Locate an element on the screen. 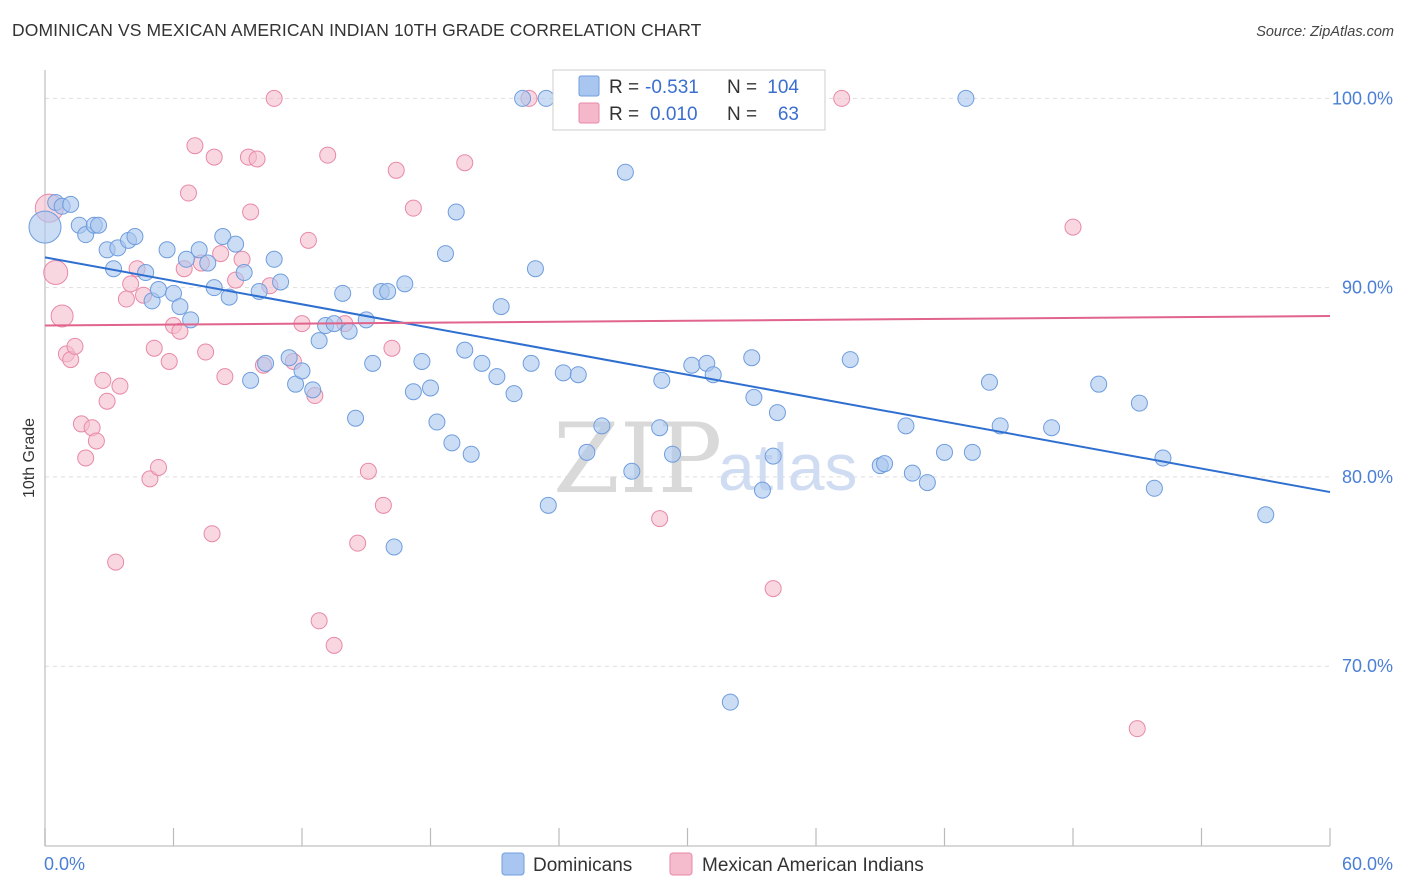  stats-swatch-mexican is located at coordinates (589, 113).